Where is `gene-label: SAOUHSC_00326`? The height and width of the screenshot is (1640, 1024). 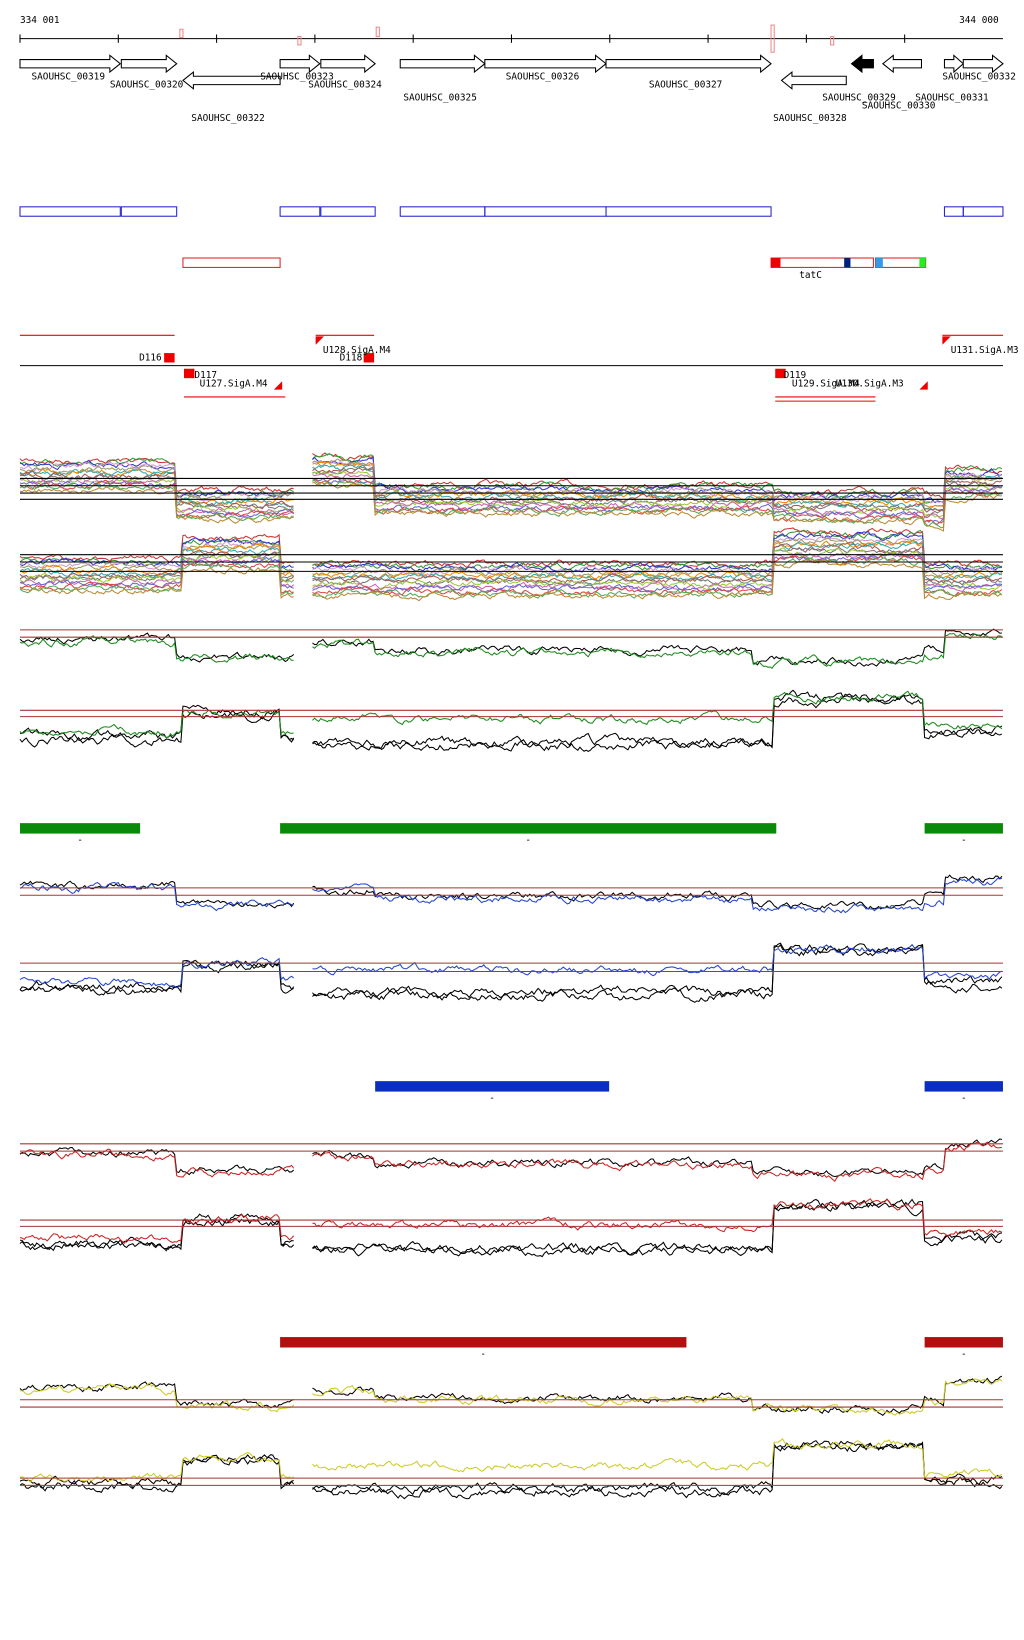
gene-label: SAOUHSC_00326 is located at coordinates (543, 76).